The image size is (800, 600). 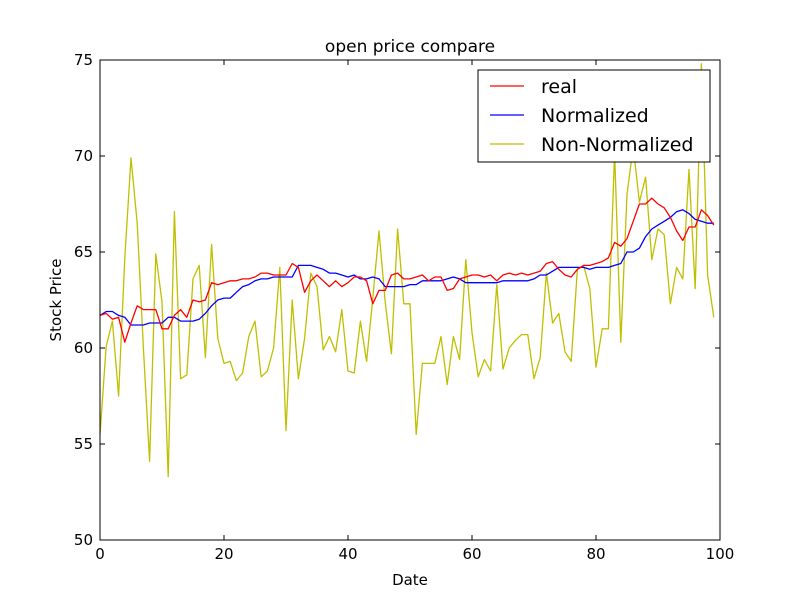 What do you see at coordinates (223, 554) in the screenshot?
I see `x-tick-label: 20` at bounding box center [223, 554].